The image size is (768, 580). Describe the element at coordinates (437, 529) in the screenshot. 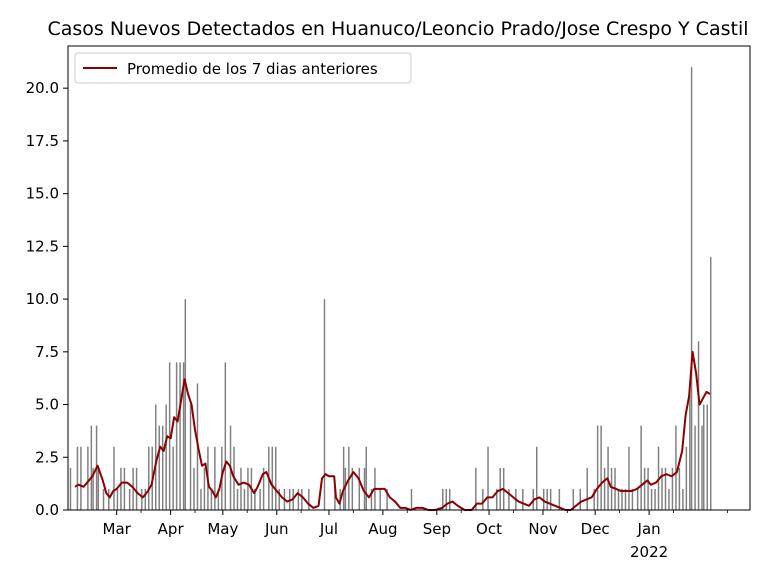

I see `x-tick-label: Sep` at that location.